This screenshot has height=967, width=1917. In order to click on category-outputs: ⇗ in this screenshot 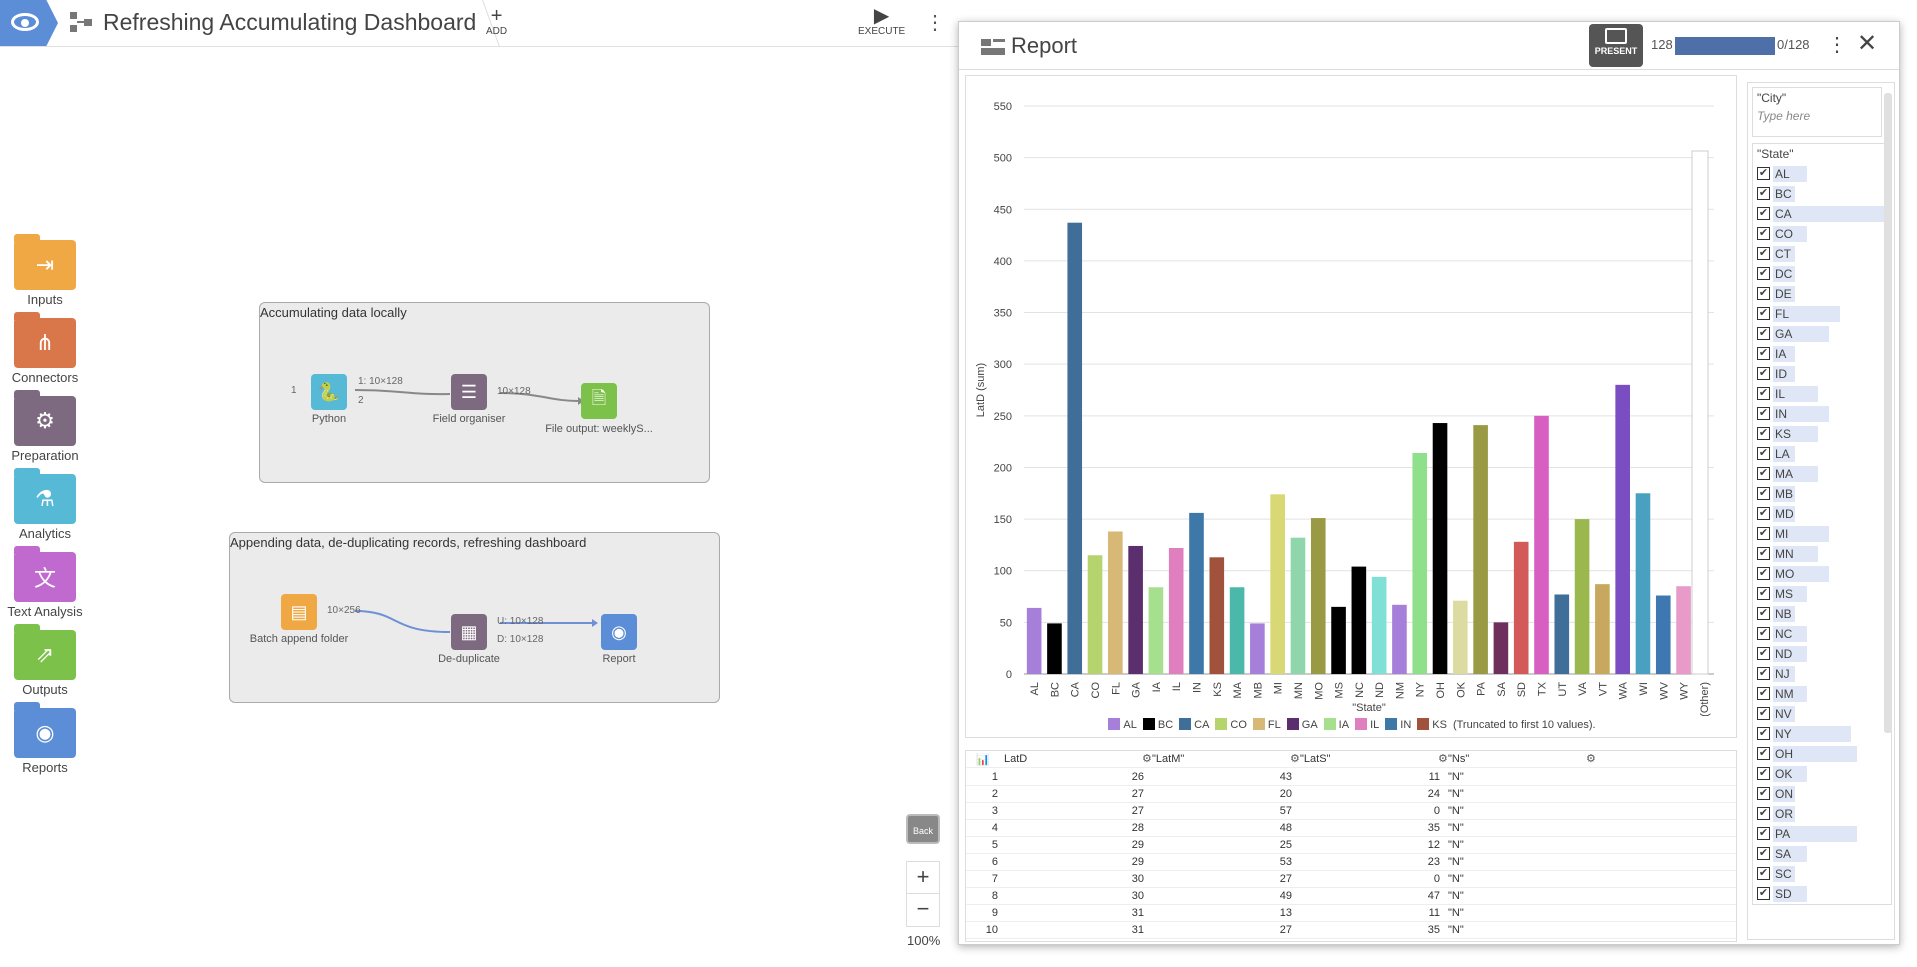, I will do `click(45, 652)`.